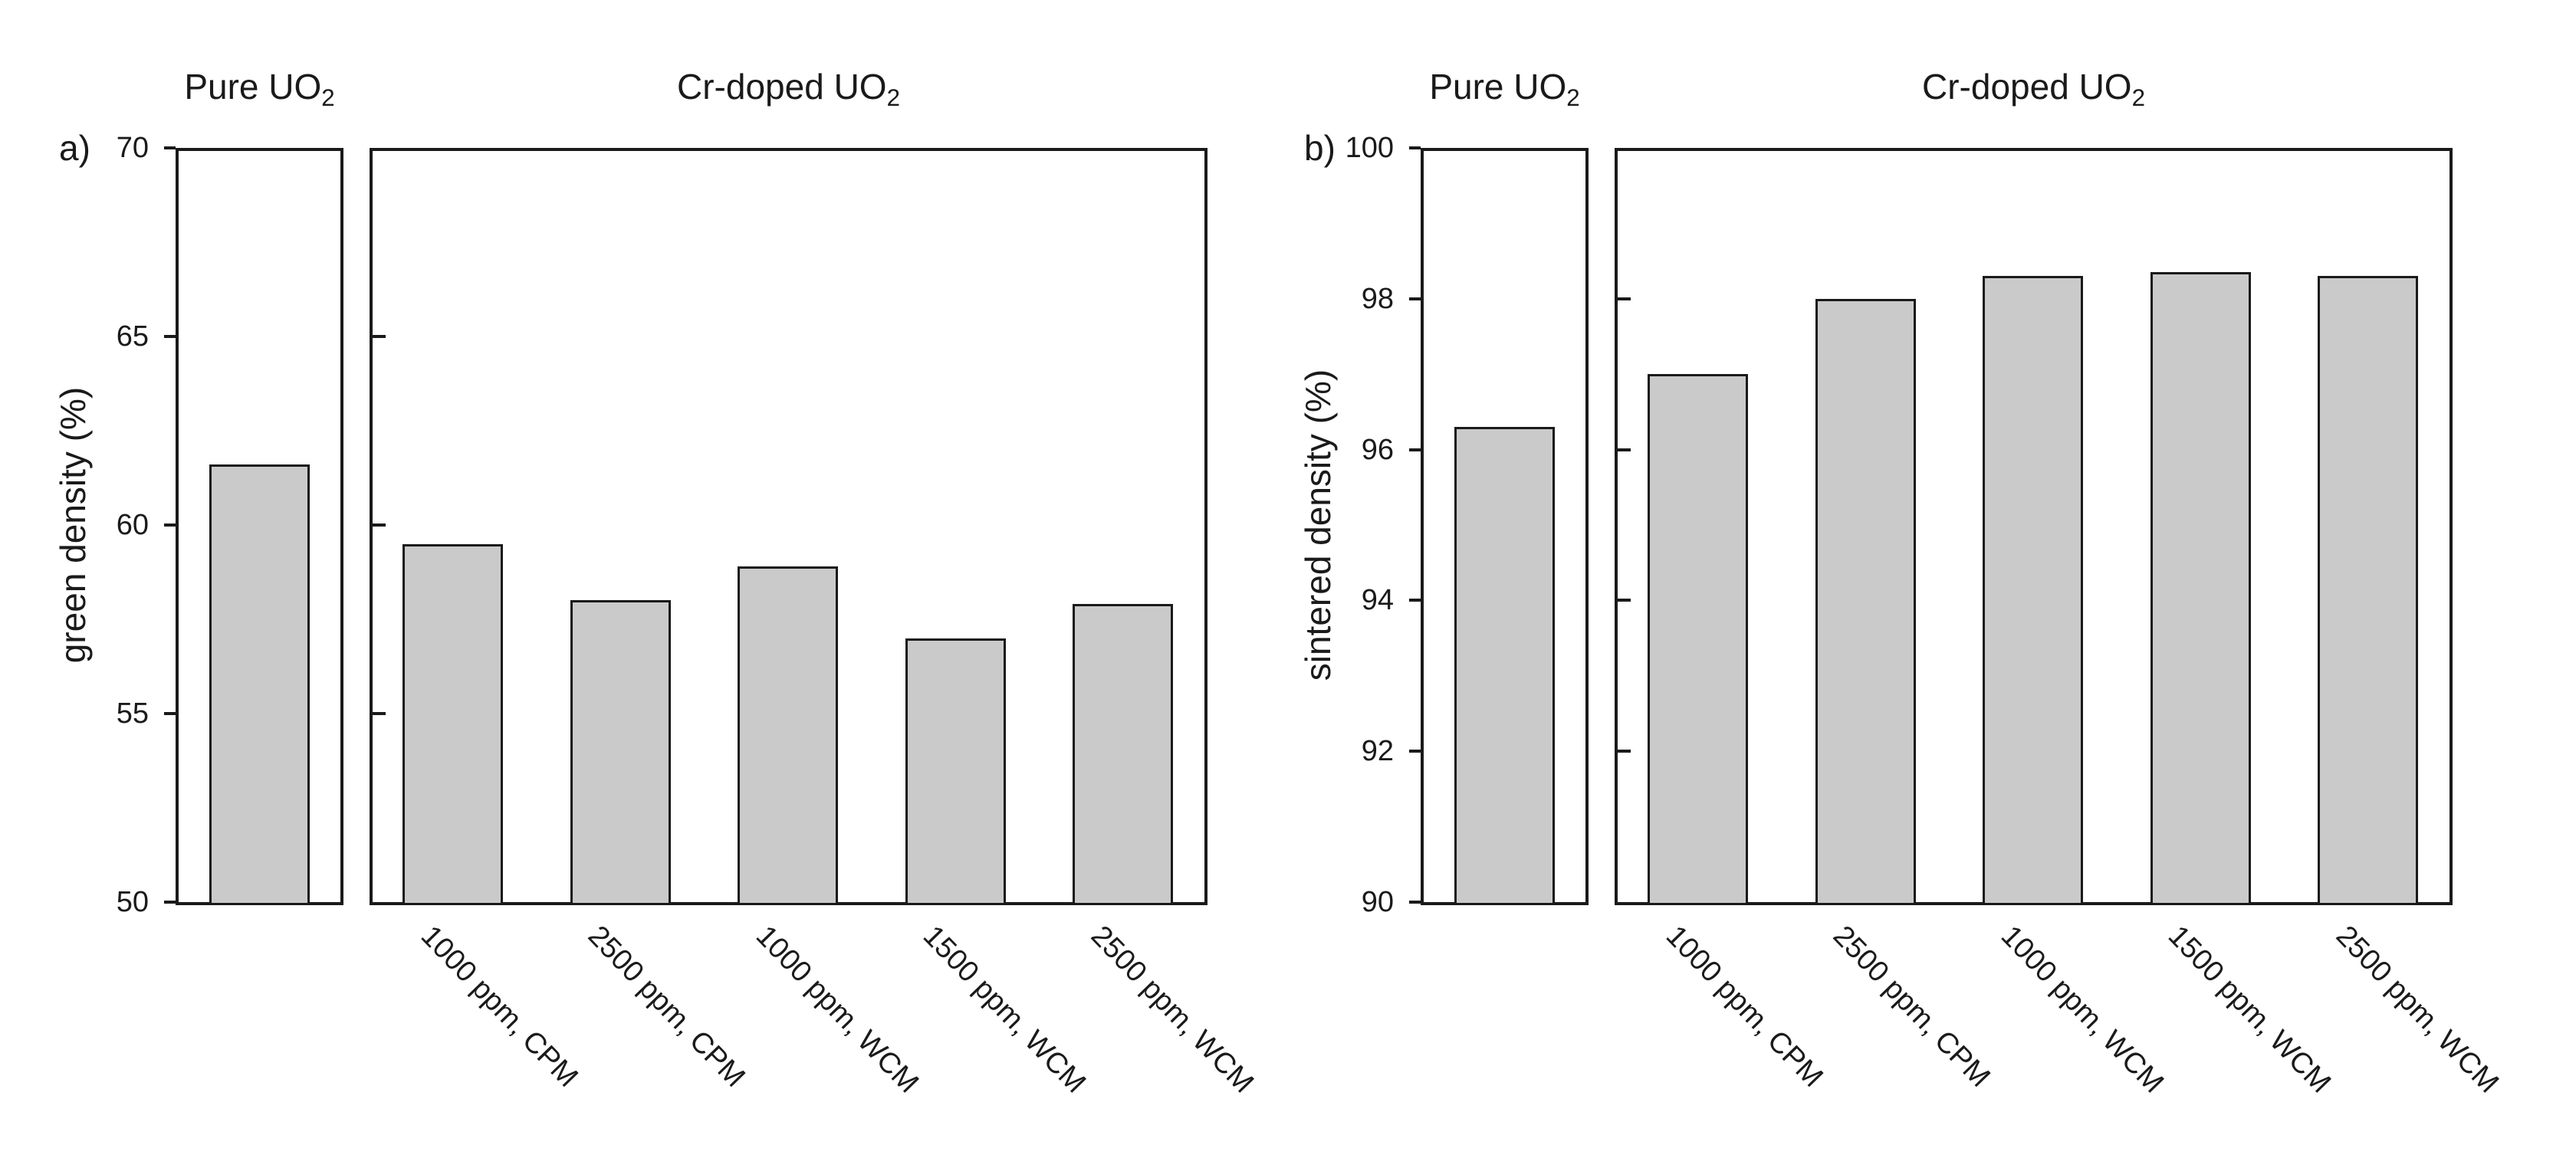  What do you see at coordinates (1318, 525) in the screenshot?
I see `y-axis-title: sintered density (%)` at bounding box center [1318, 525].